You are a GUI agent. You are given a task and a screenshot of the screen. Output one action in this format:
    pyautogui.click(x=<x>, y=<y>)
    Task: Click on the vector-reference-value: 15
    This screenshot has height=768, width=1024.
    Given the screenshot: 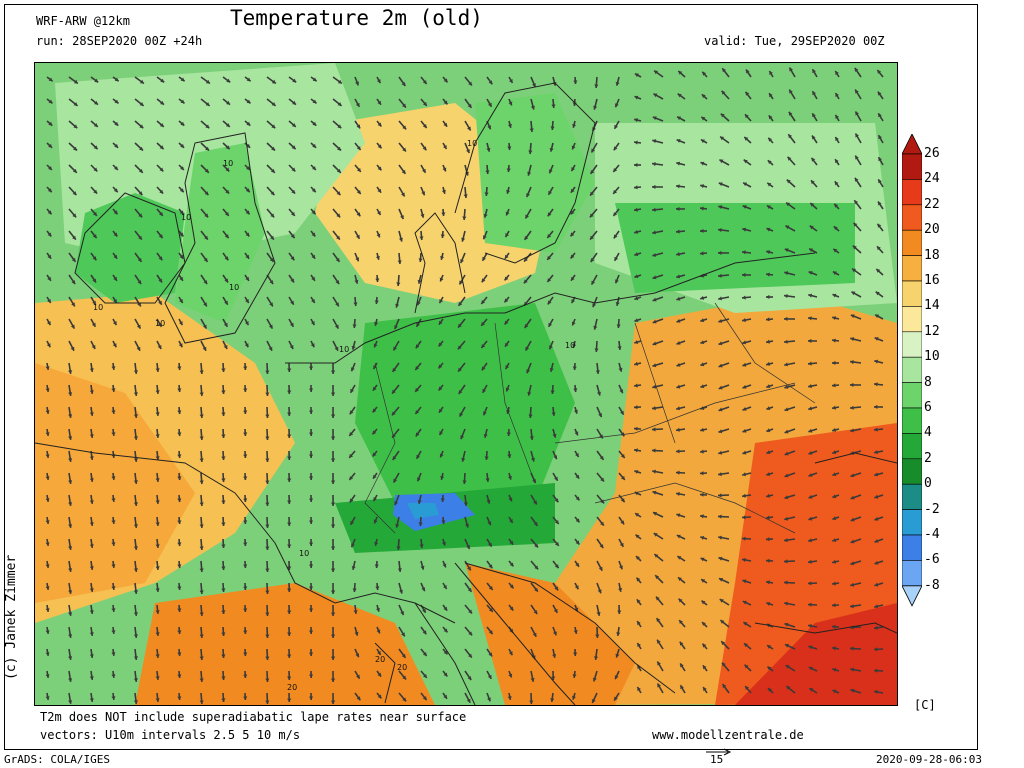 What is the action you would take?
    pyautogui.click(x=717, y=759)
    